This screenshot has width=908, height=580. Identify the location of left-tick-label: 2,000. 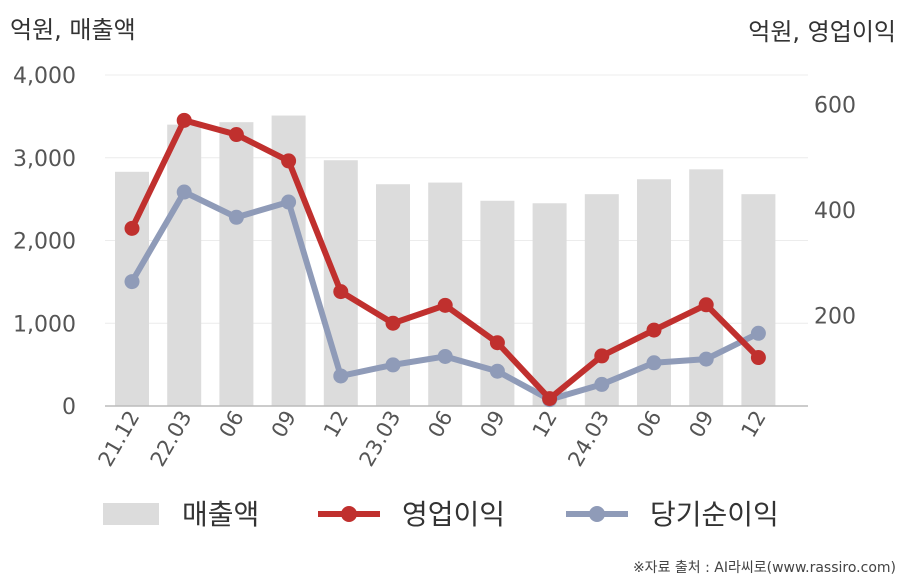
(44, 242).